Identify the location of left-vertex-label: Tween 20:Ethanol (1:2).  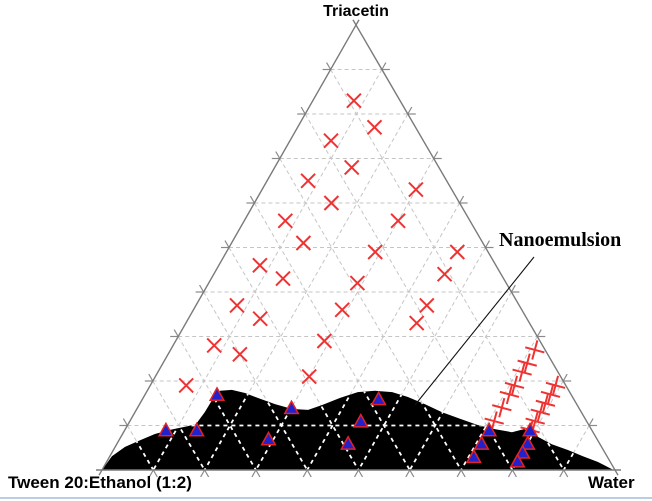
(100, 482).